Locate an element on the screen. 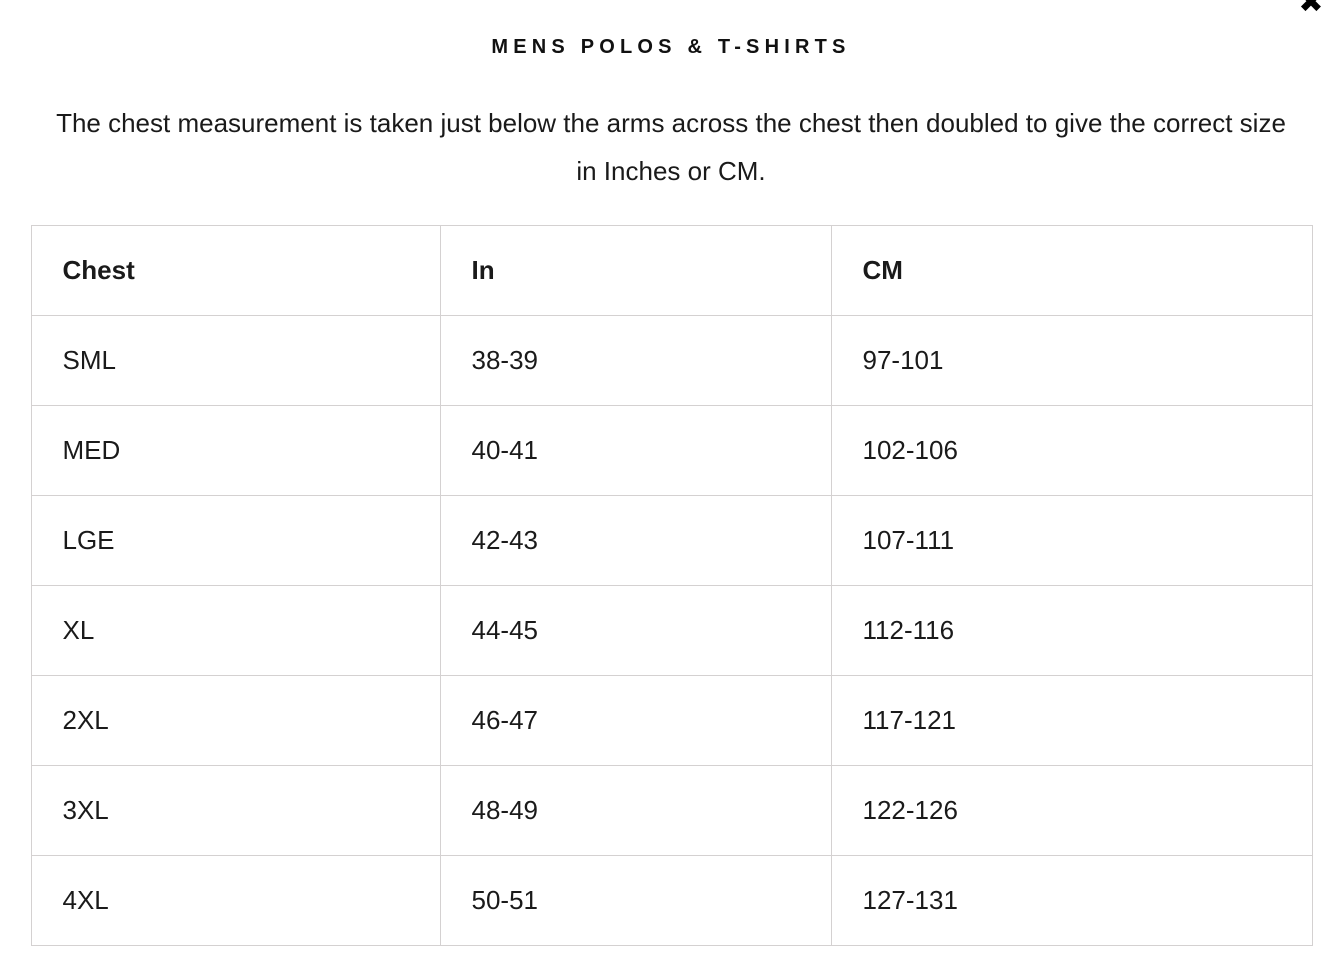 The width and height of the screenshot is (1342, 966). cell-cm: 122-126 is located at coordinates (1071, 810).